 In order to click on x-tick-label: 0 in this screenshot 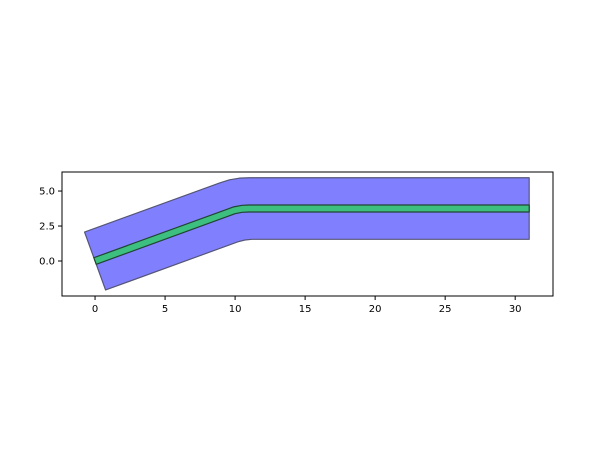, I will do `click(95, 309)`.